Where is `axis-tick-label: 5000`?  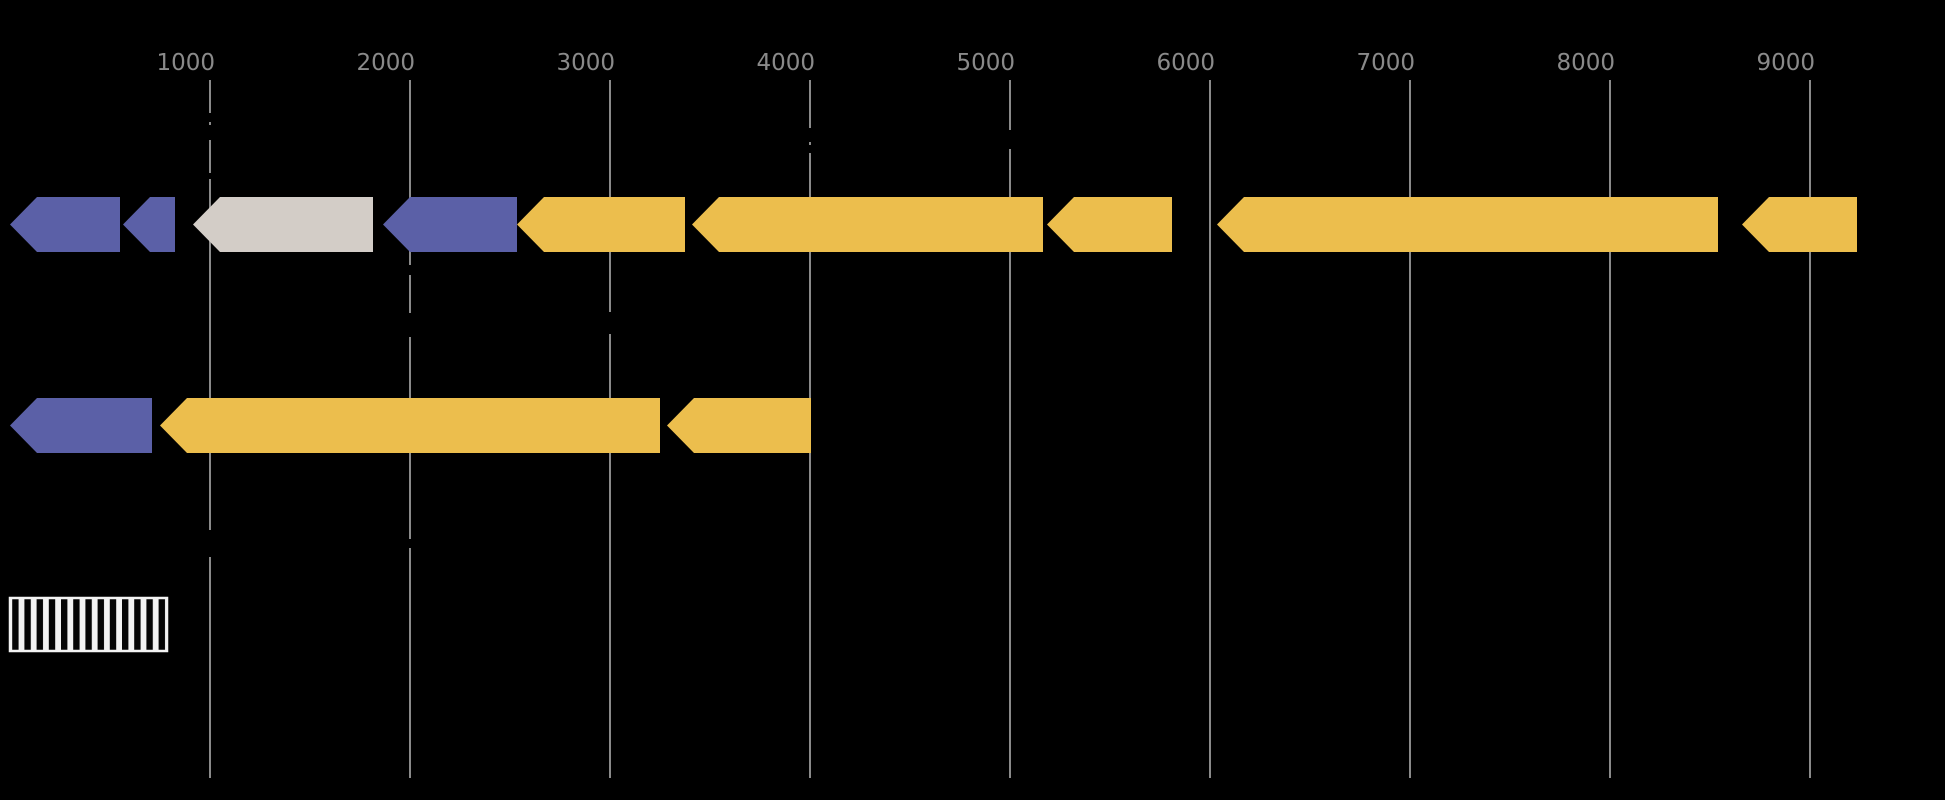 axis-tick-label: 5000 is located at coordinates (985, 63).